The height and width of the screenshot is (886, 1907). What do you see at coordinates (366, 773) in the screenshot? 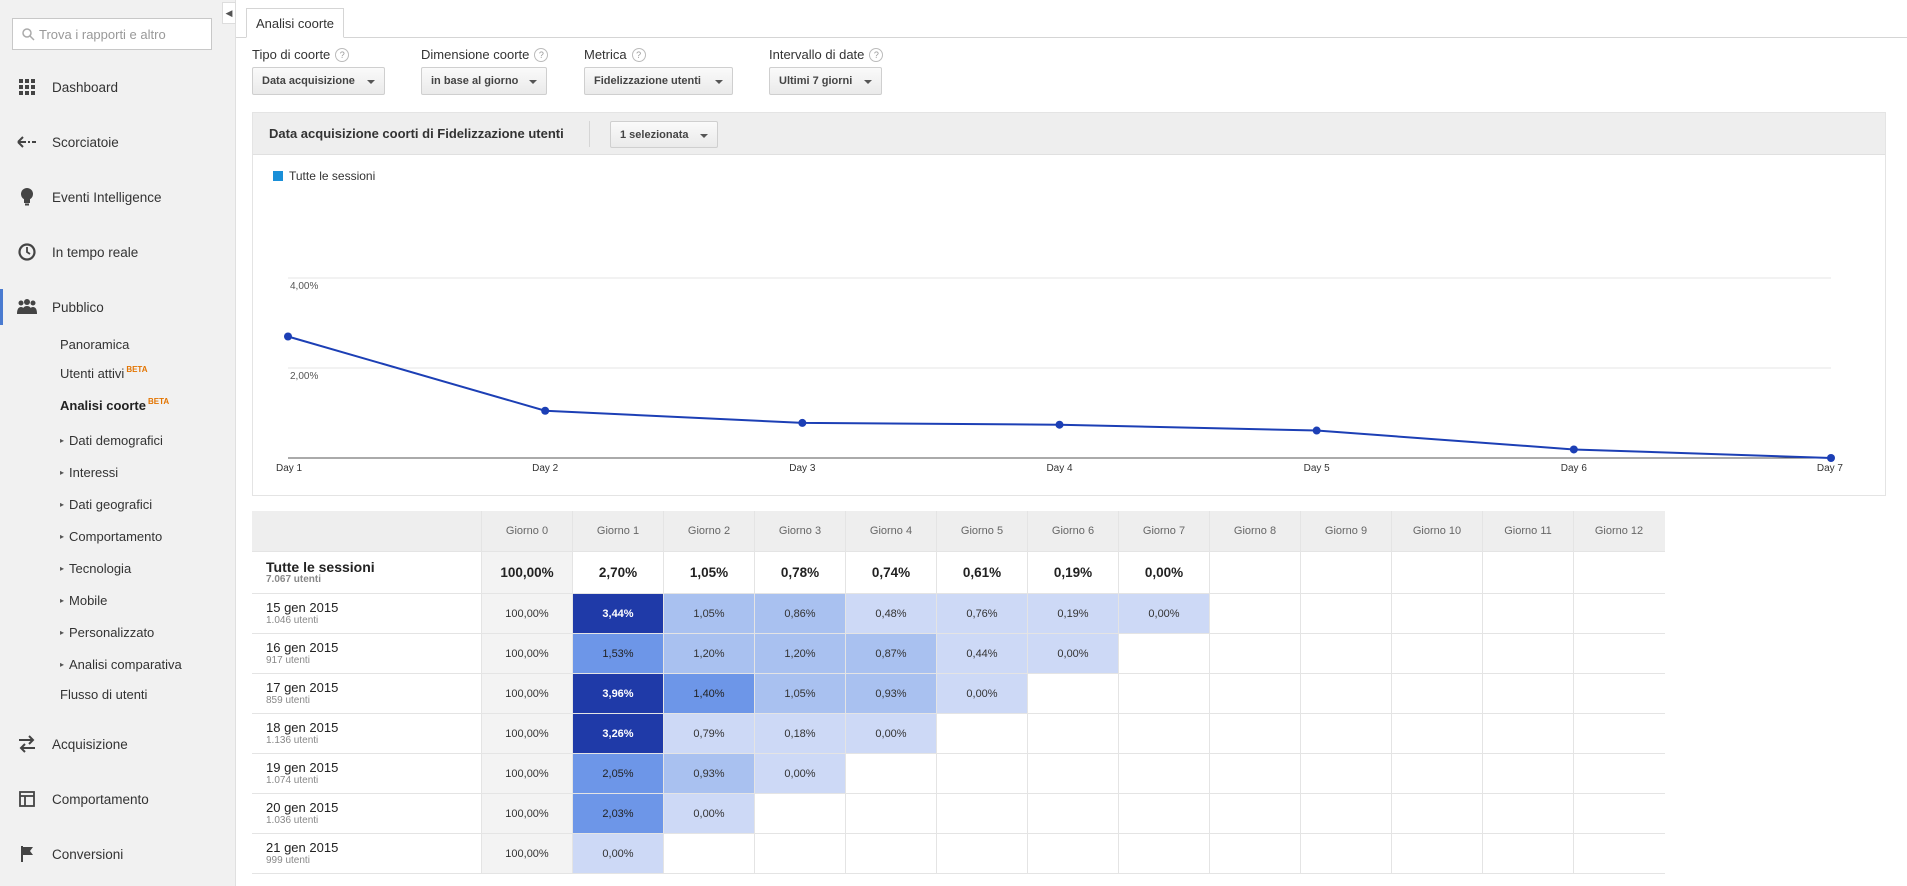
I see `row-label: 19 gen 2015 1.074 utenti` at bounding box center [366, 773].